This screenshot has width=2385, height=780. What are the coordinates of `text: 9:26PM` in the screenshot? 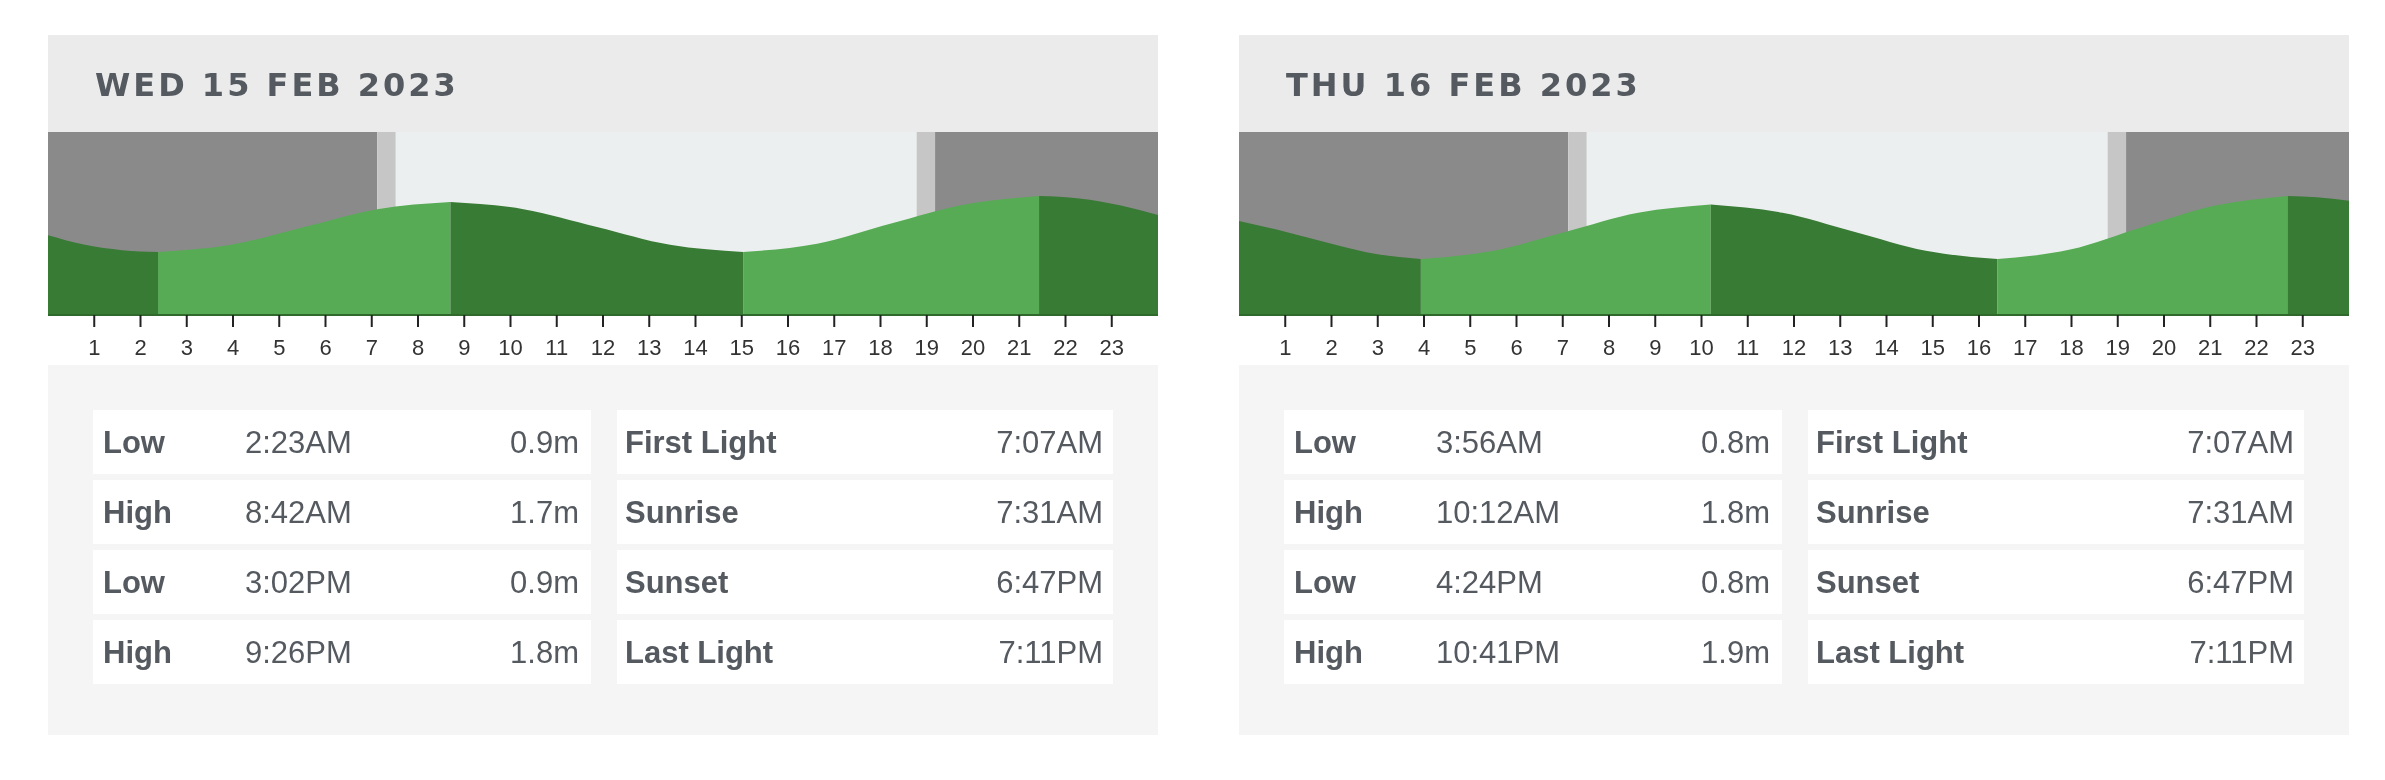 It's located at (298, 652).